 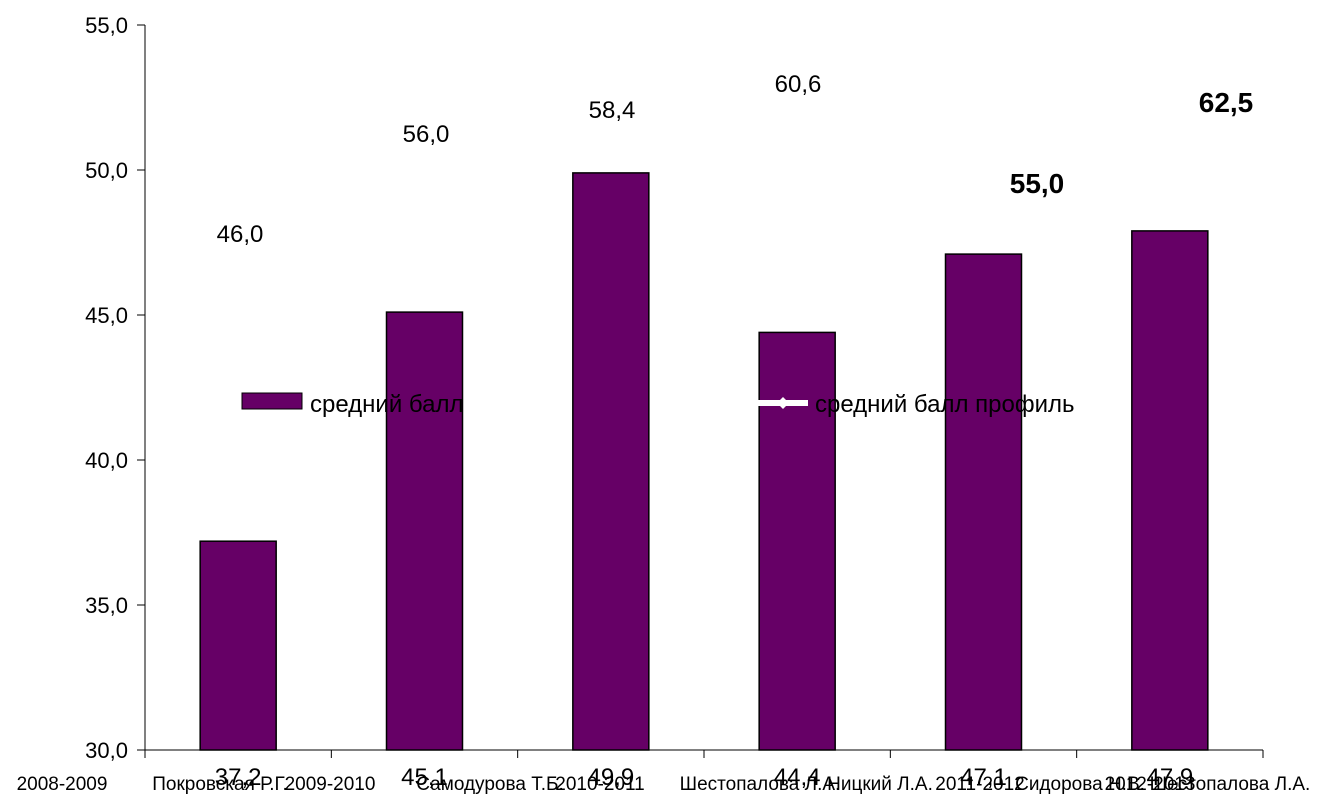 I want to click on legend-label-bar: средний балл, so click(x=386, y=404).